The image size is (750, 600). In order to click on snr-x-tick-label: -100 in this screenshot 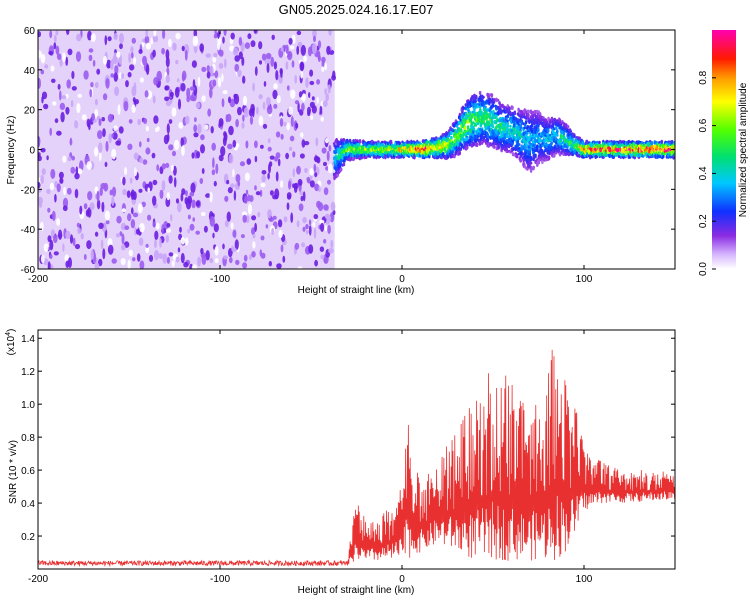, I will do `click(220, 579)`.